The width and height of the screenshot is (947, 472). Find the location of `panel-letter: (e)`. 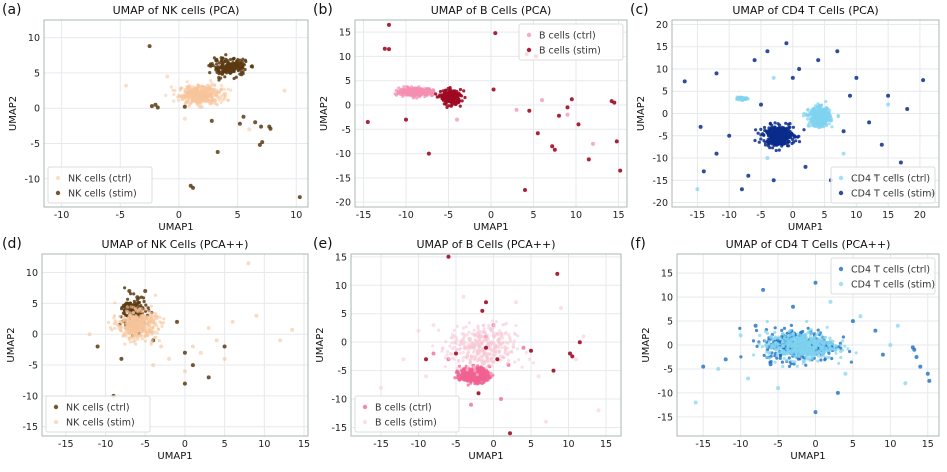

panel-letter: (e) is located at coordinates (323, 244).